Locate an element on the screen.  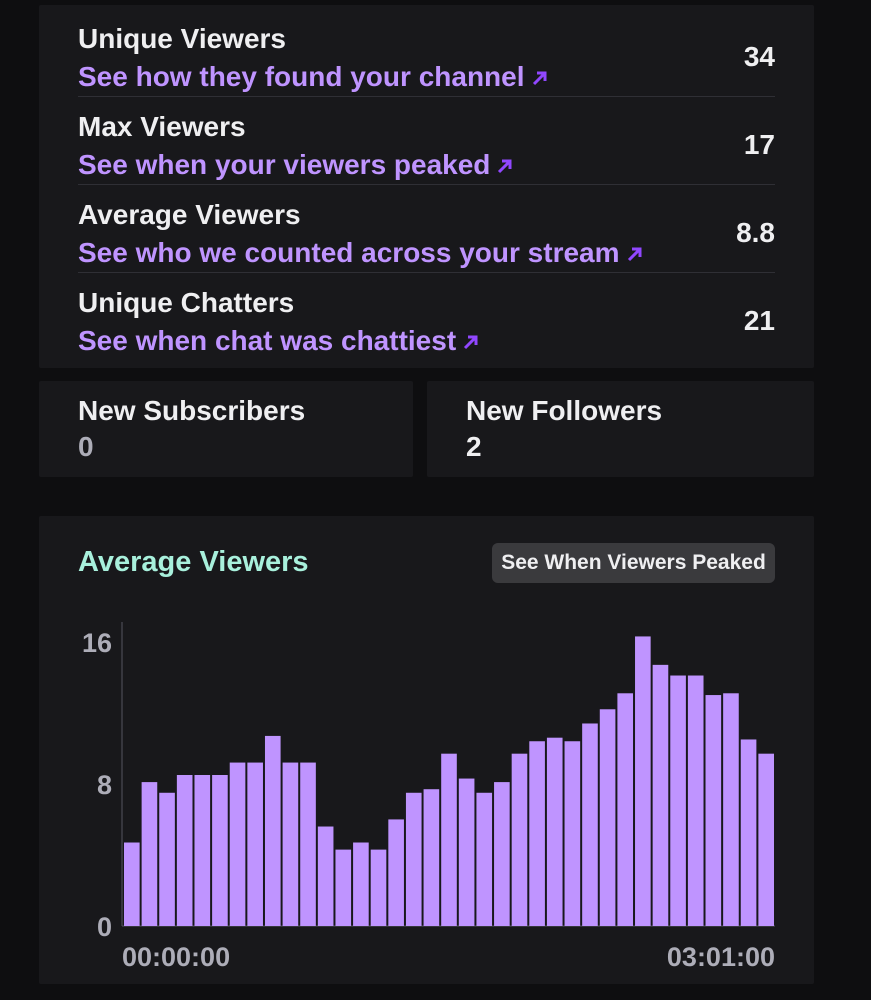
stat-value: 17 is located at coordinates (759, 144).